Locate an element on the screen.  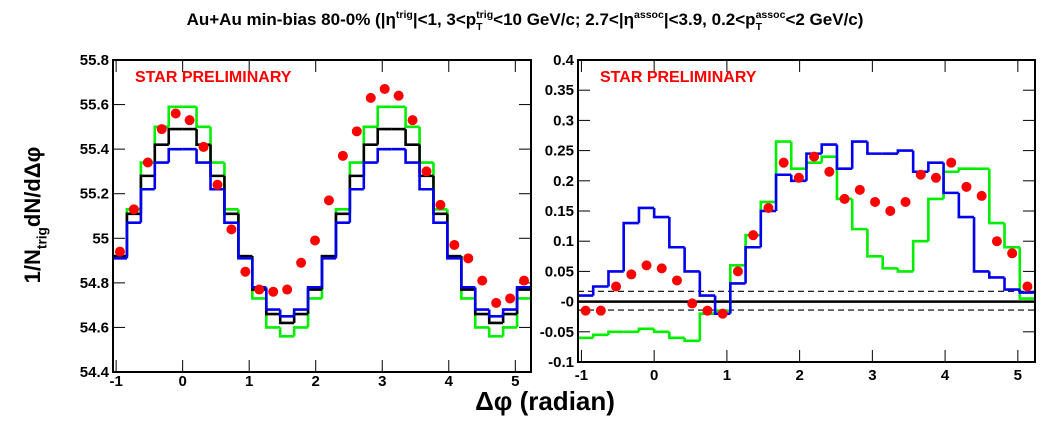
x-tick-label: 1 is located at coordinates (249, 381).